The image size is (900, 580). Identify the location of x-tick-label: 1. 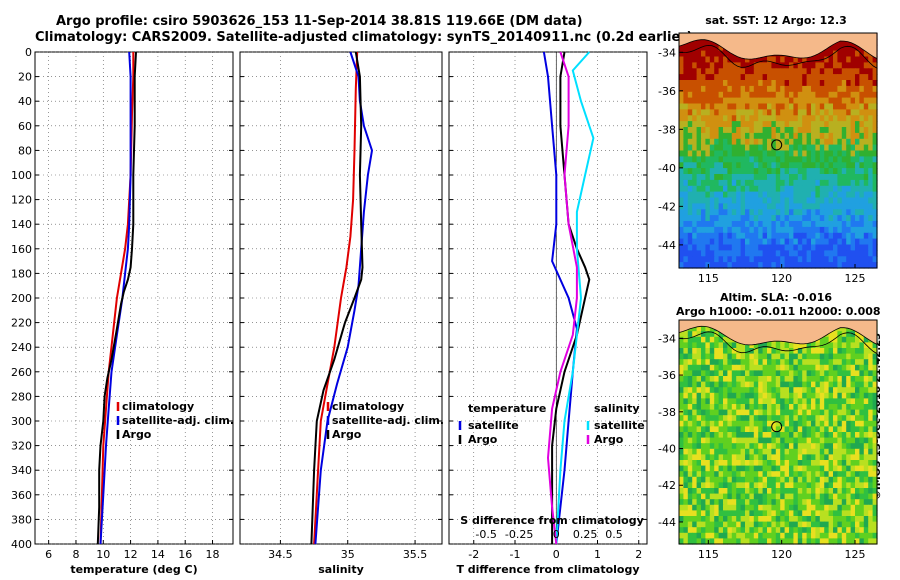
(597, 554).